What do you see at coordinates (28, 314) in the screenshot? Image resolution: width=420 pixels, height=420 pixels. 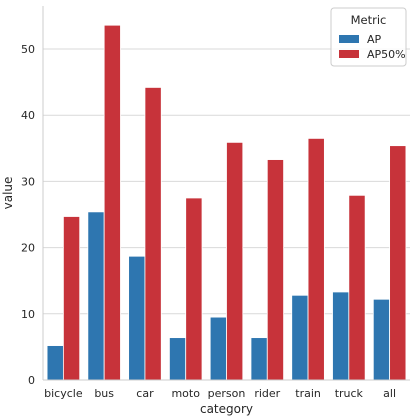 I see `y-tick-label: 10` at bounding box center [28, 314].